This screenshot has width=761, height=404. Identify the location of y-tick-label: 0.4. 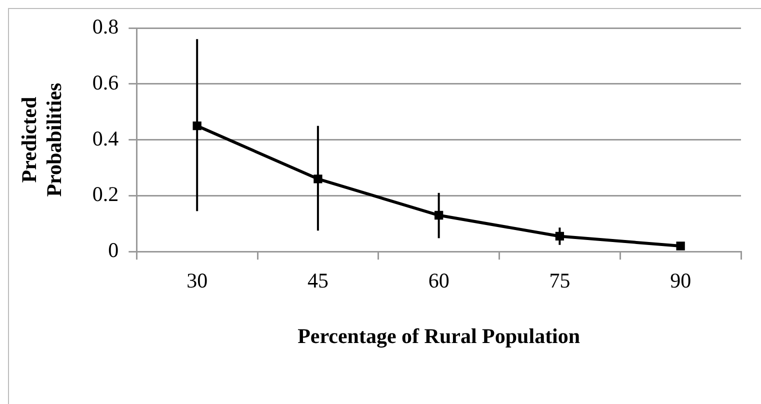
(106, 138).